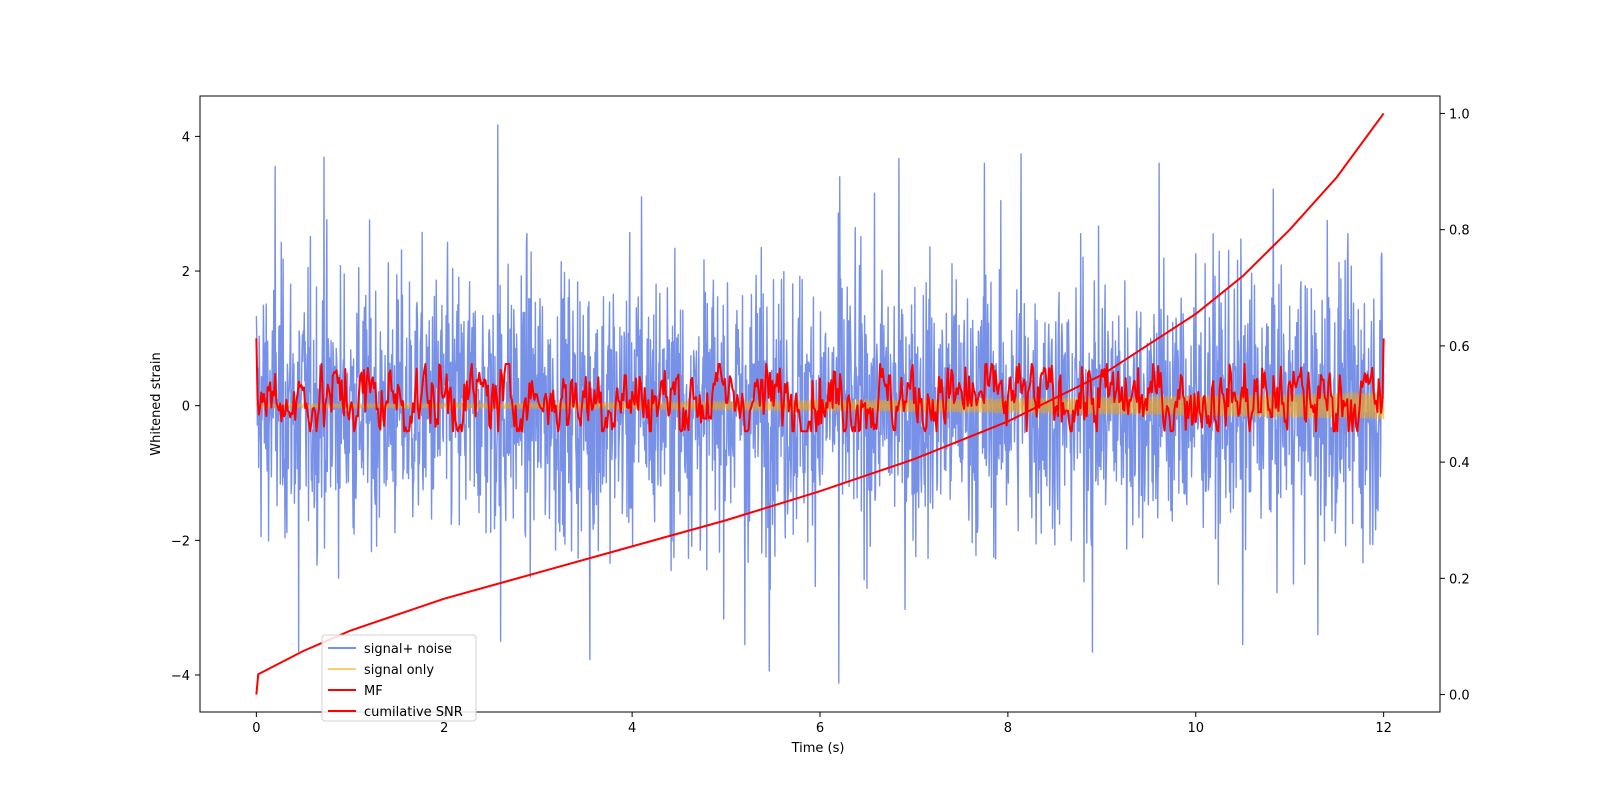 This screenshot has height=804, width=1600. I want to click on x-tick-label: 8, so click(1008, 728).